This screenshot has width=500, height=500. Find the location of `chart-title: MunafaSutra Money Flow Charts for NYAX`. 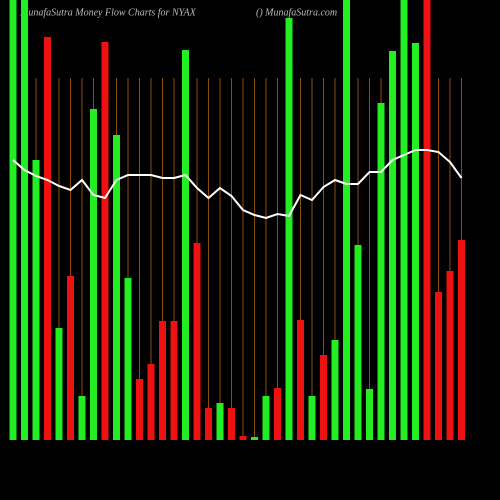

chart-title: MunafaSutra Money Flow Charts for NYAX is located at coordinates (108, 12).